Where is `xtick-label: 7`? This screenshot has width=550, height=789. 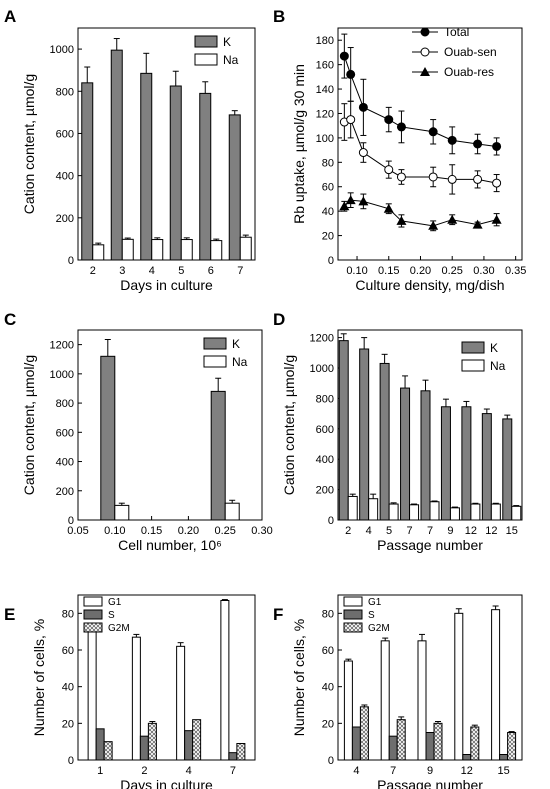
xtick-label: 7 is located at coordinates (430, 531).